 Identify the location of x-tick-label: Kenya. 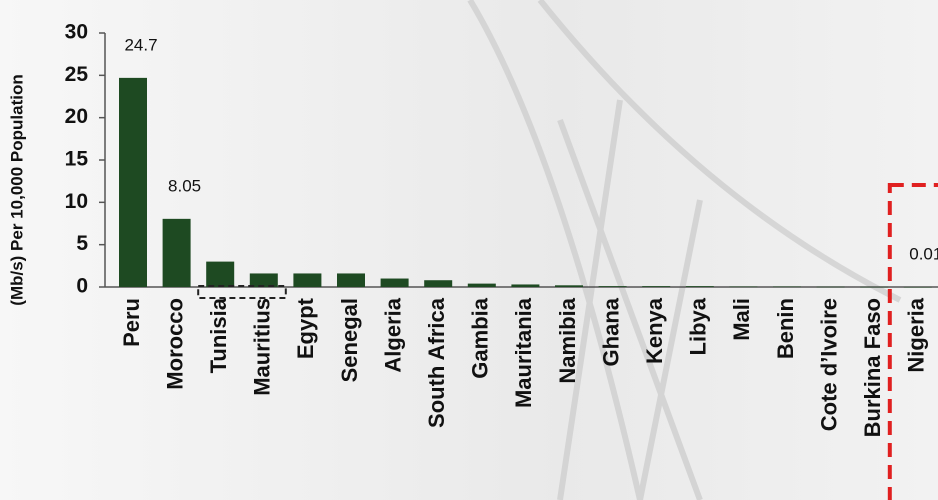
(654, 330).